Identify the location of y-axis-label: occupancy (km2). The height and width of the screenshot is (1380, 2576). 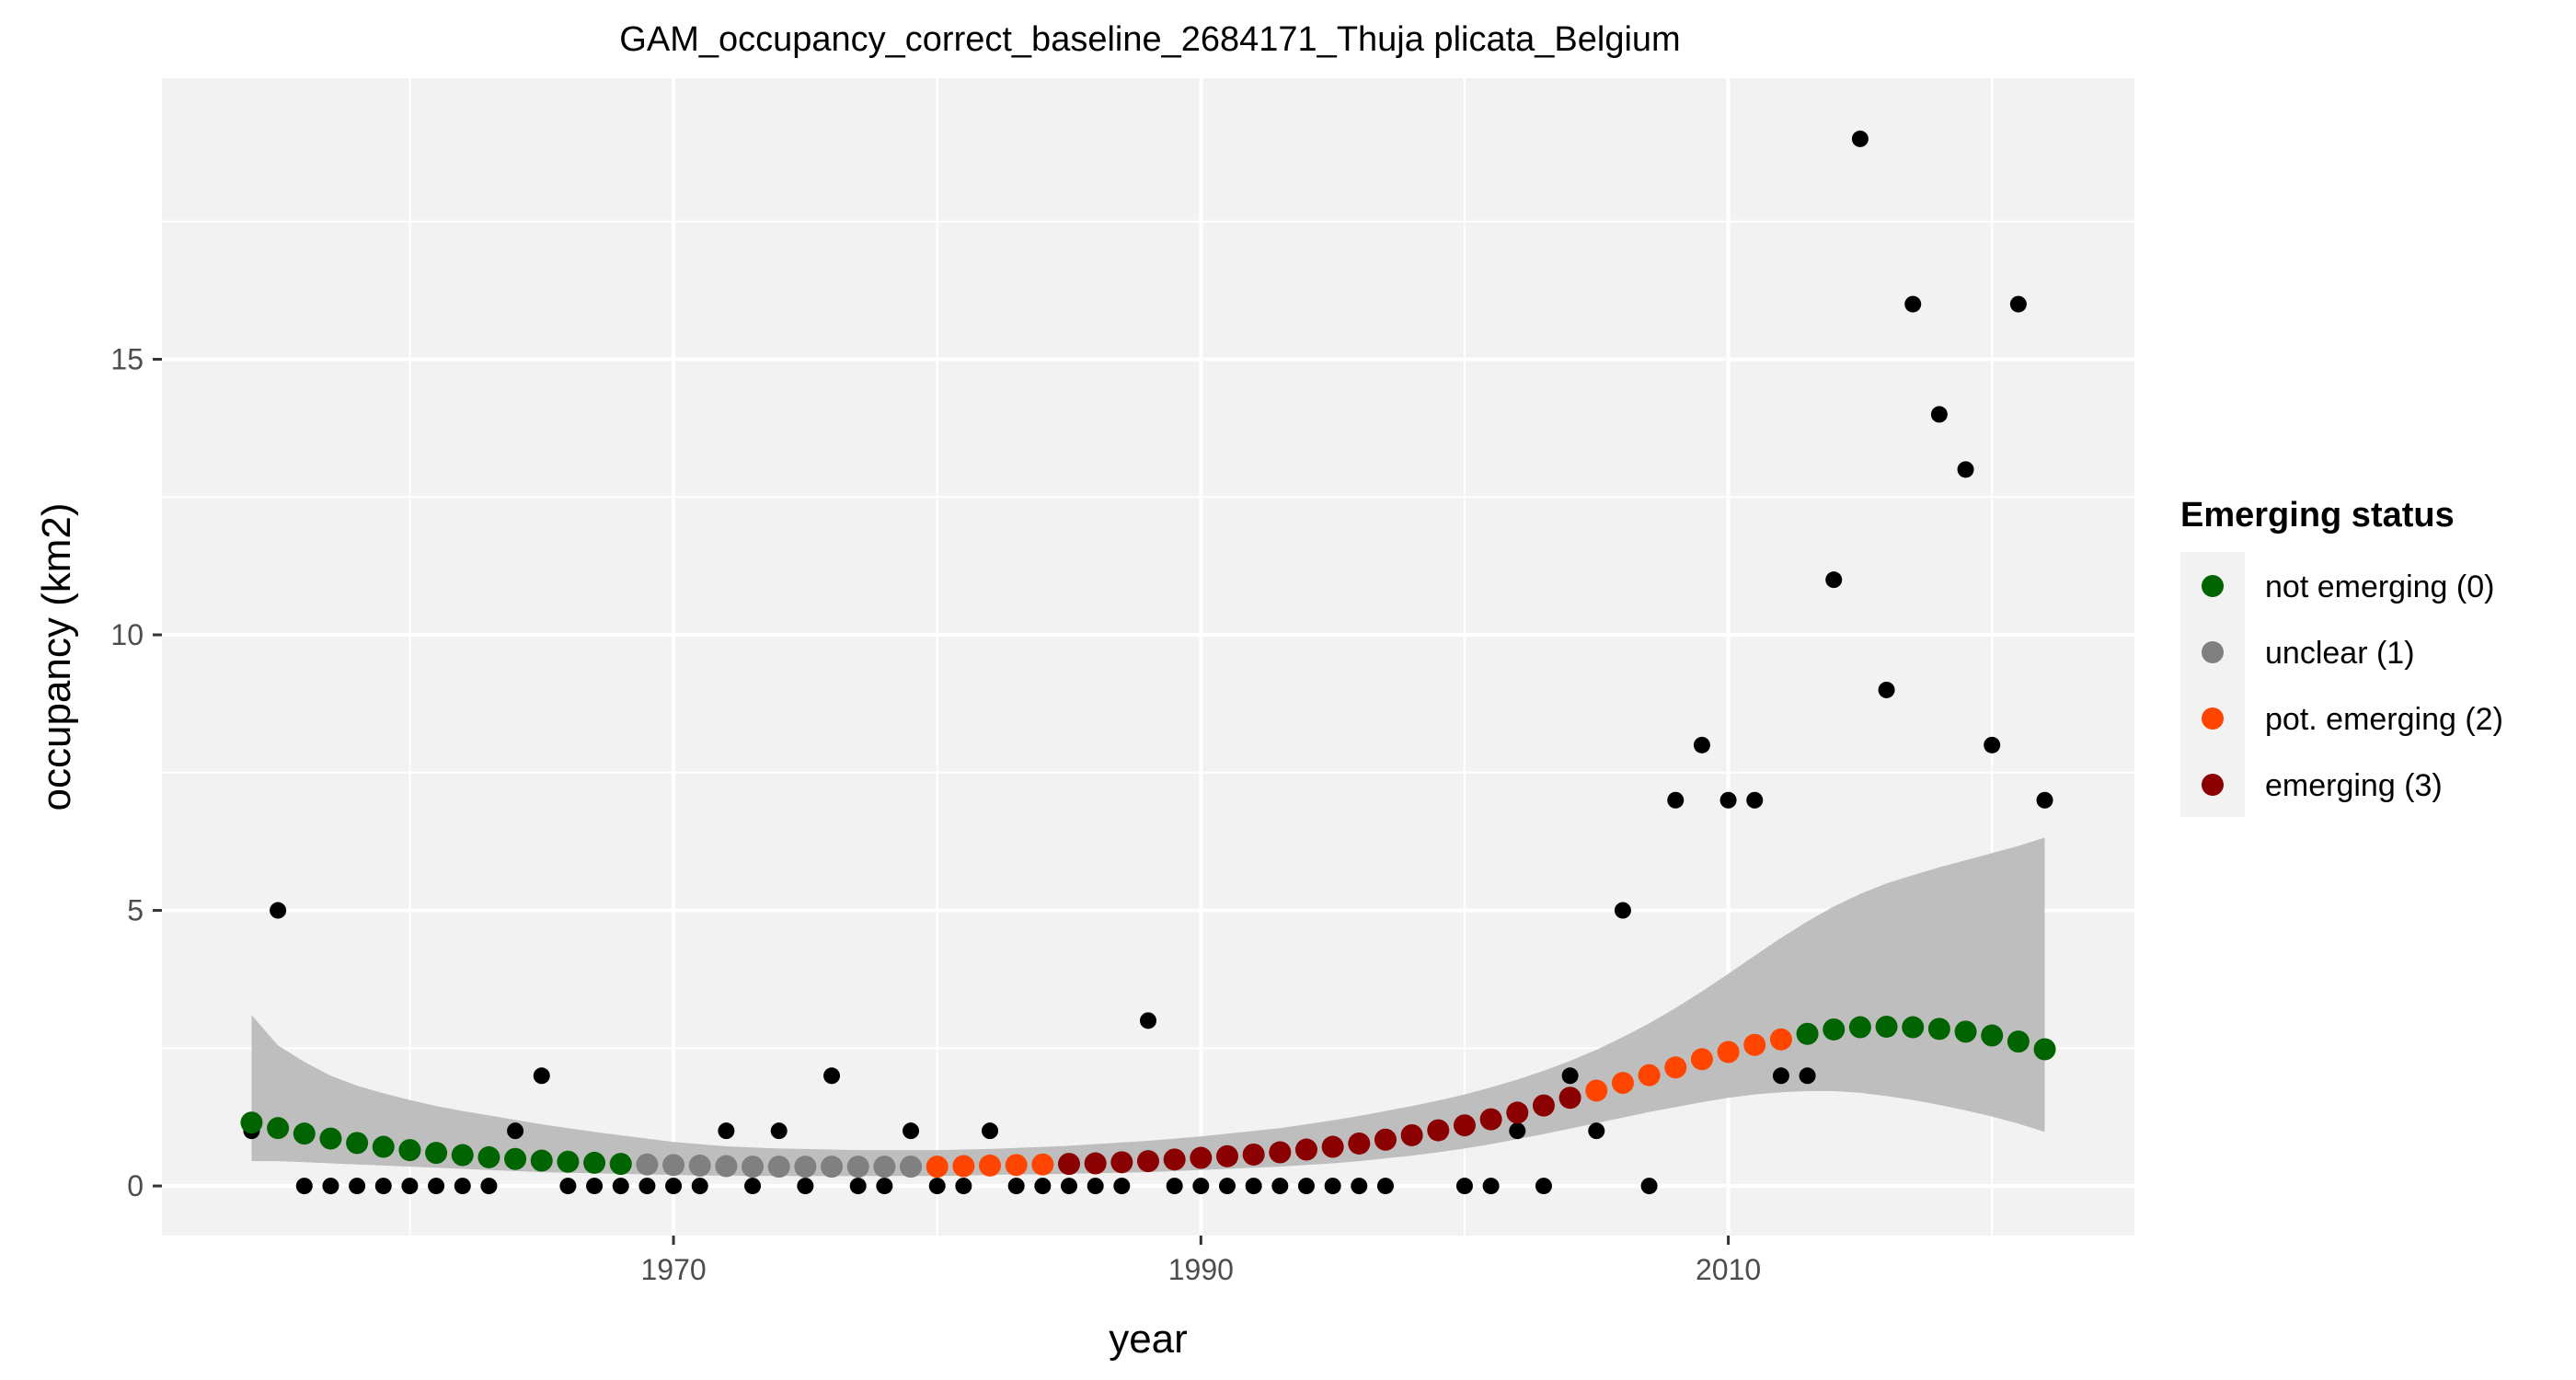
(56, 656).